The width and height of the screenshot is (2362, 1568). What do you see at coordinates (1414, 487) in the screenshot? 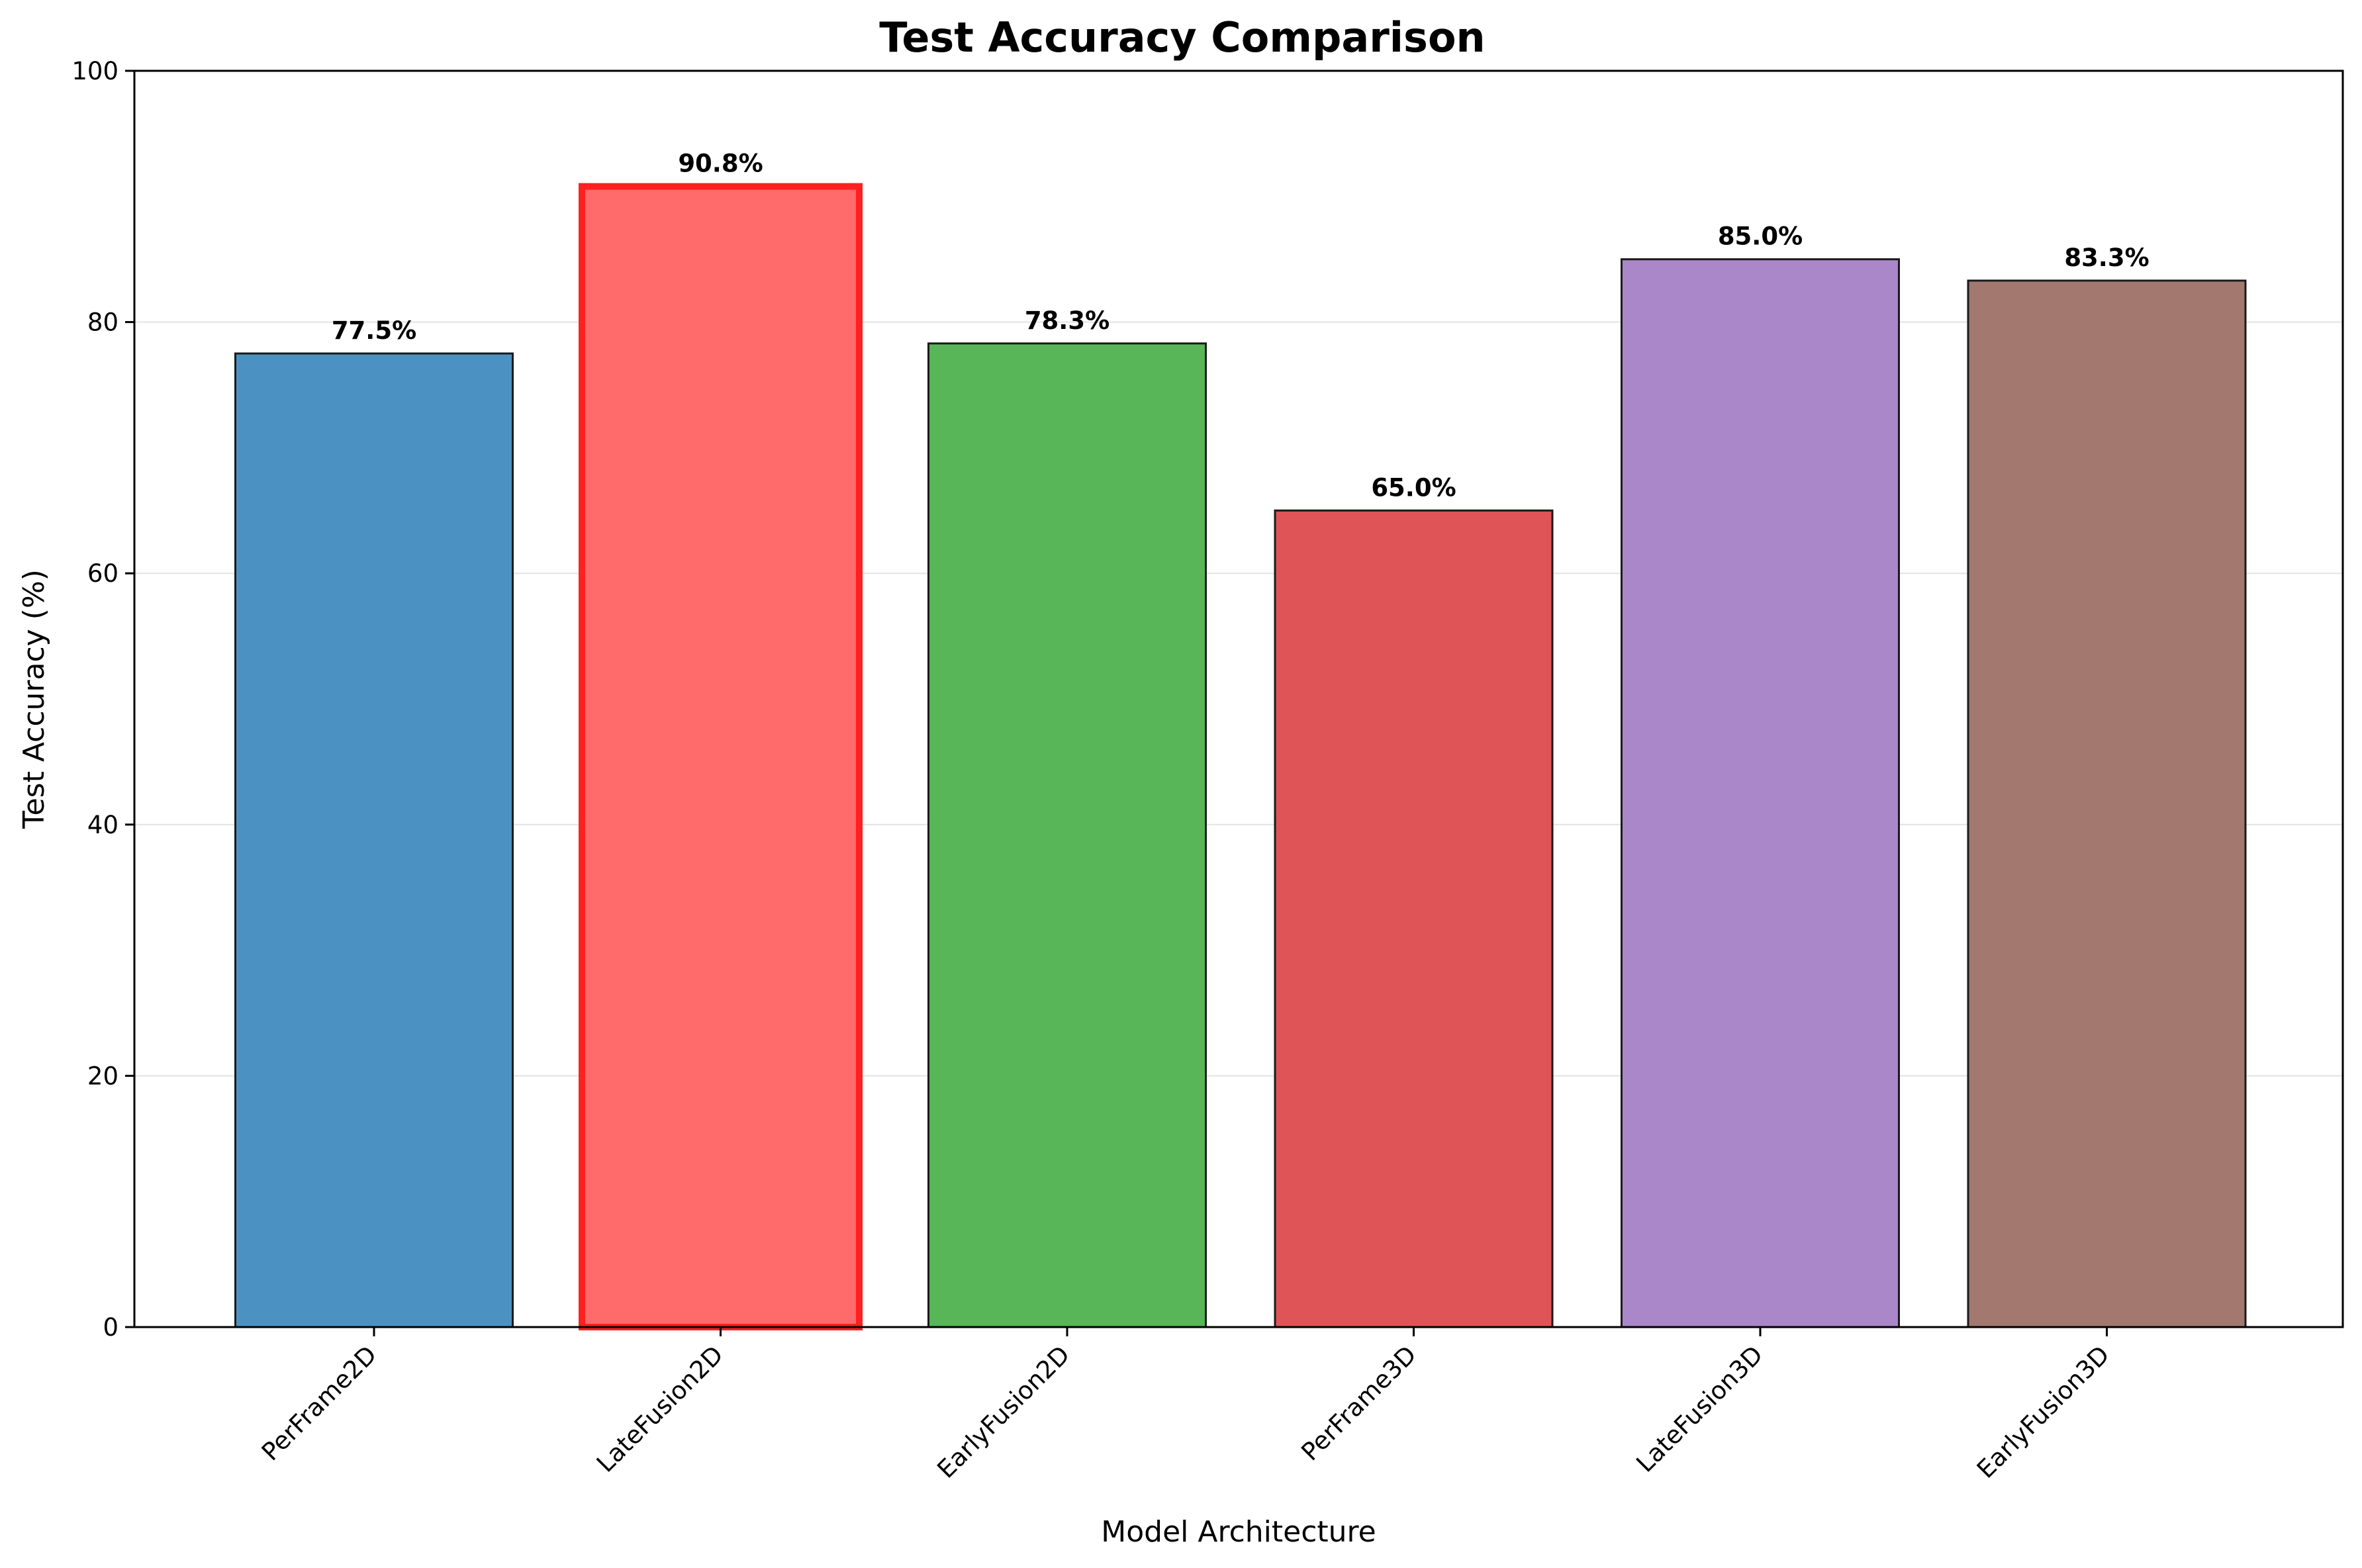
I see `bar-value-label: 65.0%` at bounding box center [1414, 487].